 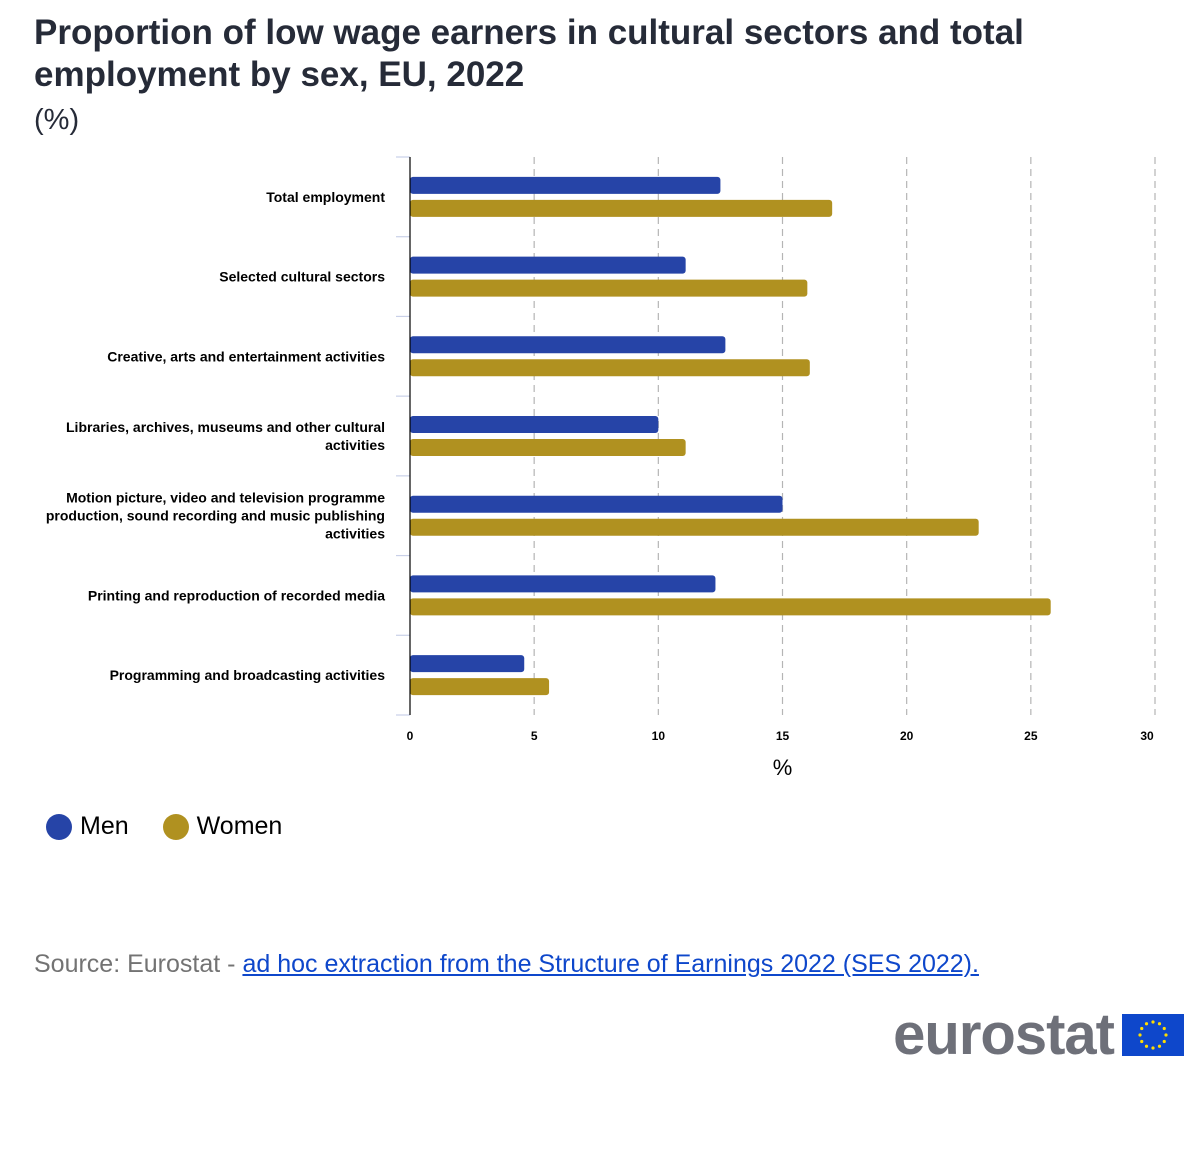 I want to click on x-tick-label: 10, so click(x=659, y=736).